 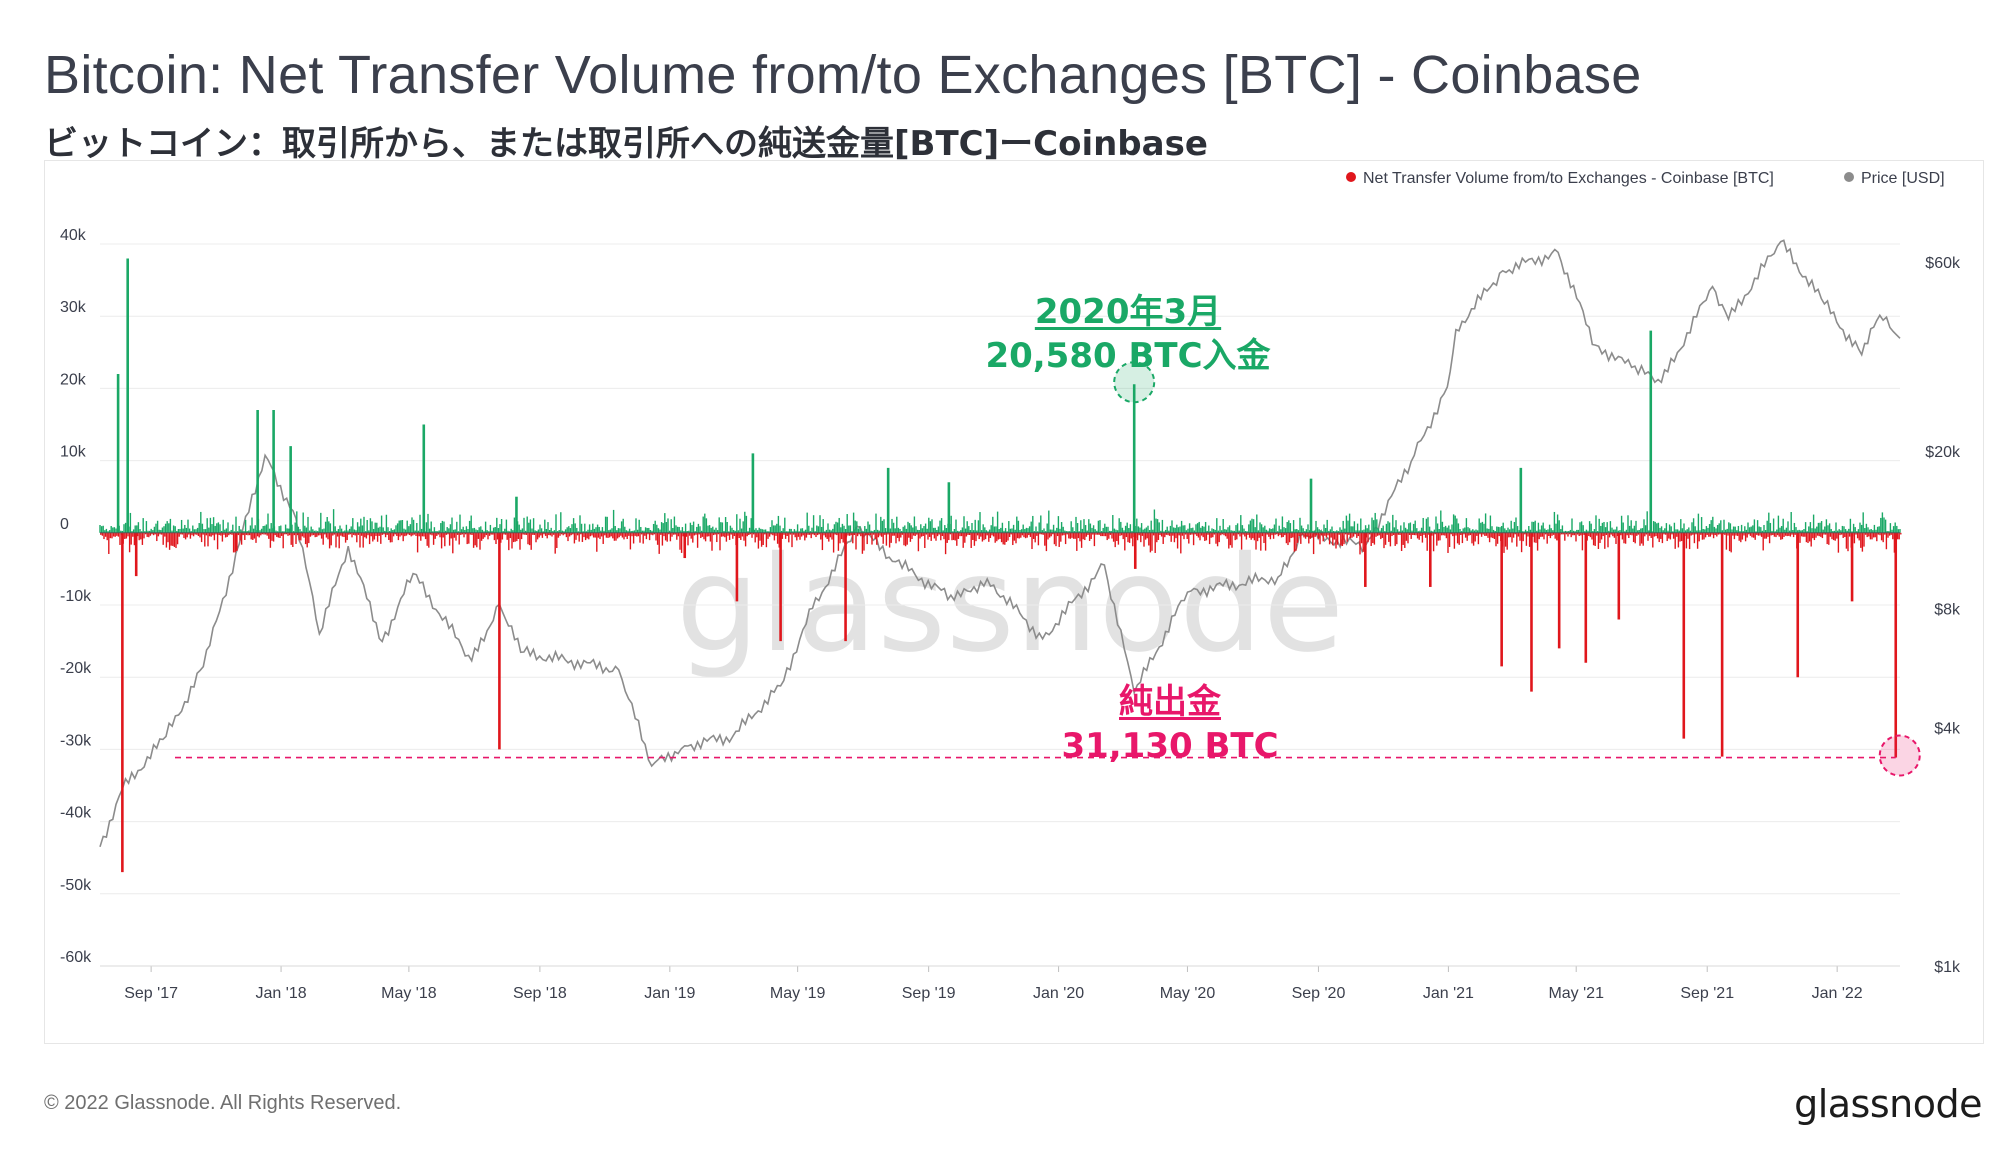 I want to click on y-right-tick-label: $1k, so click(x=1947, y=967).